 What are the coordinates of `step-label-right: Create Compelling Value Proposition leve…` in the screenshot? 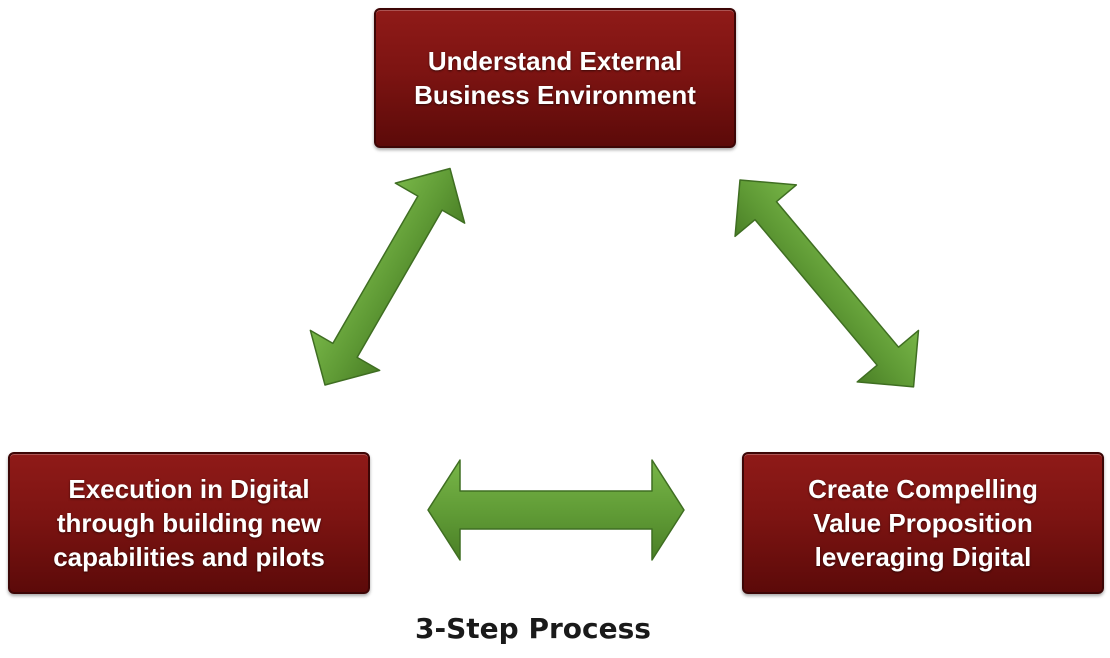 It's located at (923, 523).